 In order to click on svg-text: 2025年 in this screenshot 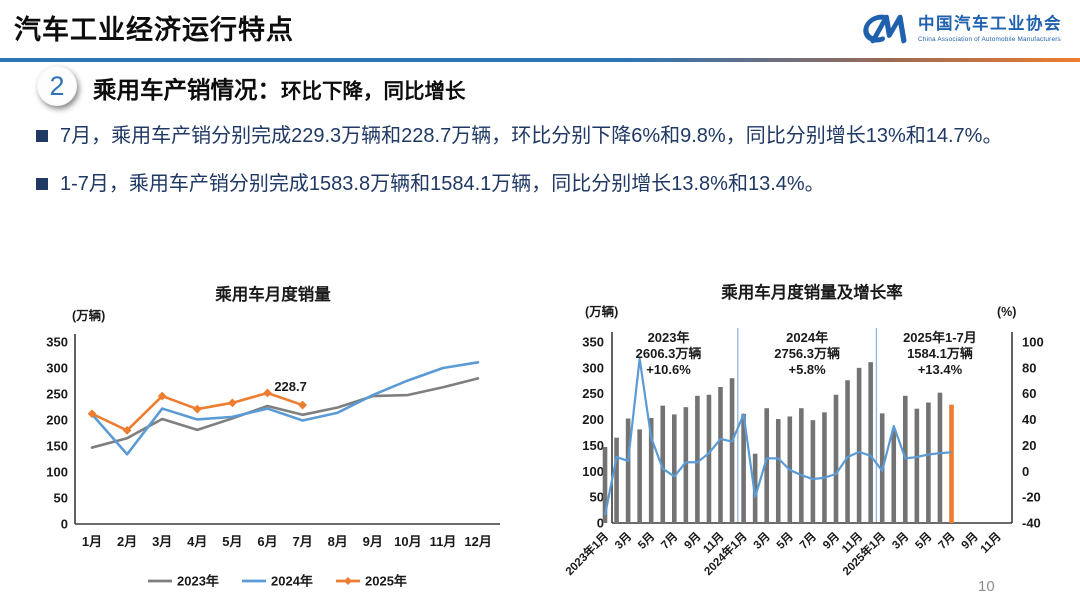, I will do `click(386, 581)`.